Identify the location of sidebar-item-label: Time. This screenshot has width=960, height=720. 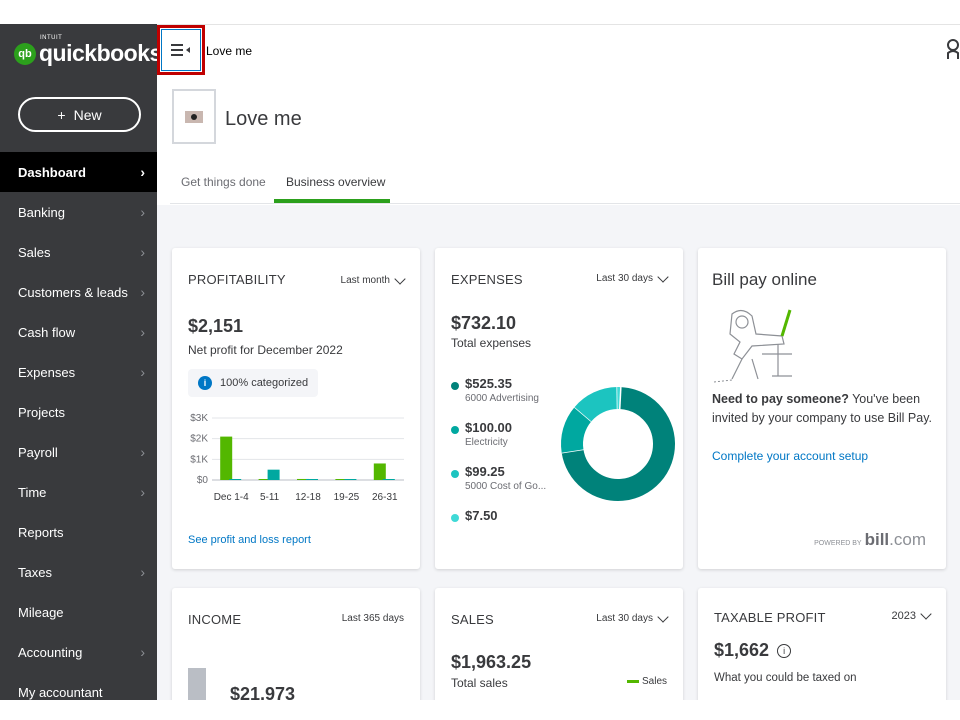
(32, 492).